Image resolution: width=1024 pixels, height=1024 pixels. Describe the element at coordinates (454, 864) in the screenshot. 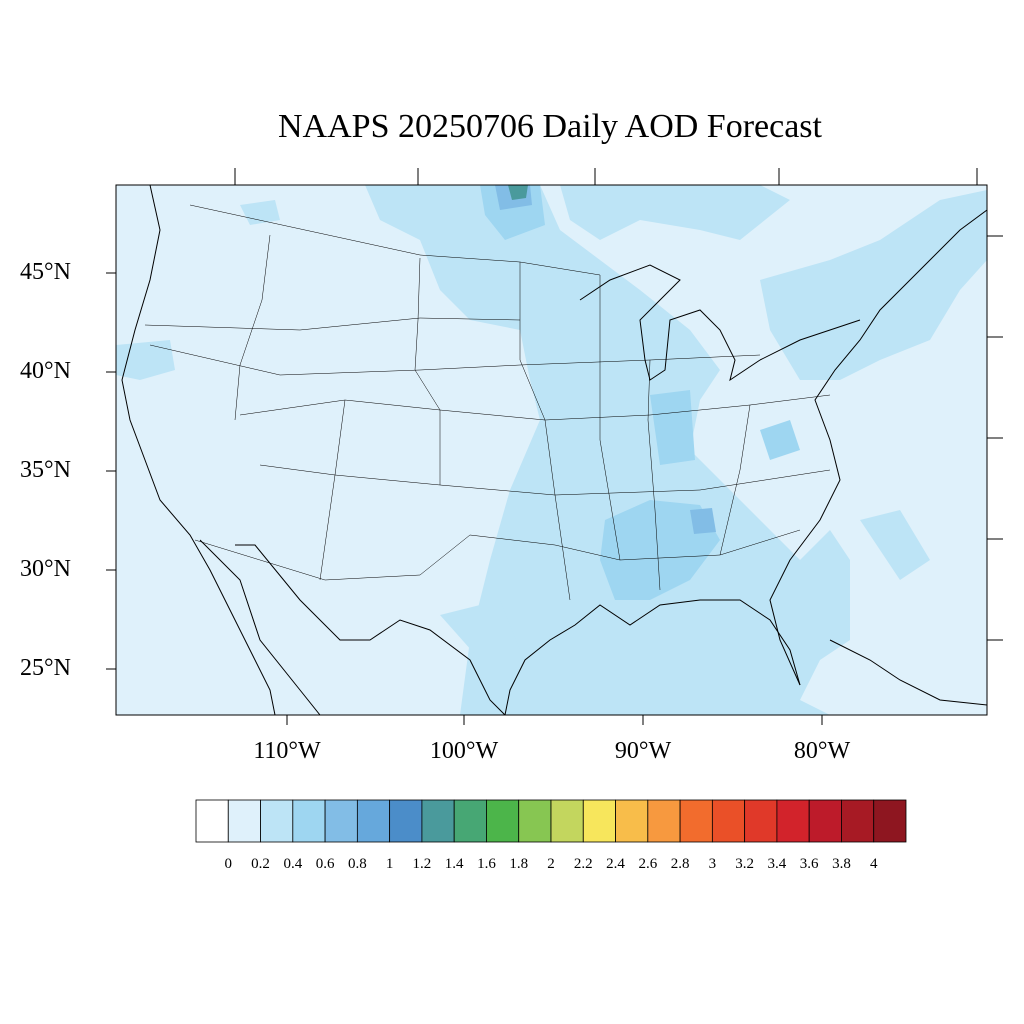

I see `colorbar-label: 1.4` at that location.